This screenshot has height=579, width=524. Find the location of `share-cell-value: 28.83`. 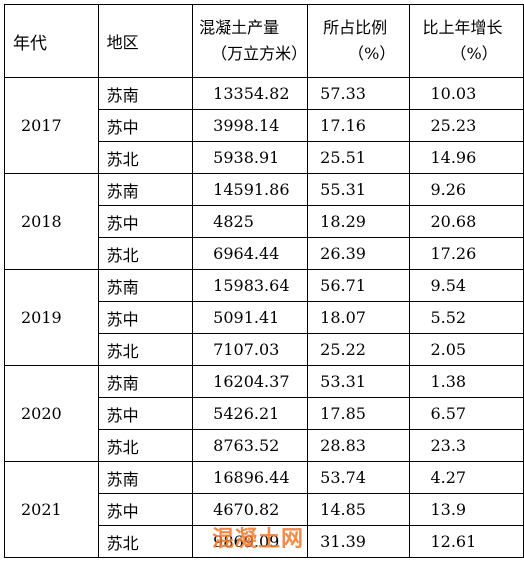

share-cell-value: 28.83 is located at coordinates (343, 445).